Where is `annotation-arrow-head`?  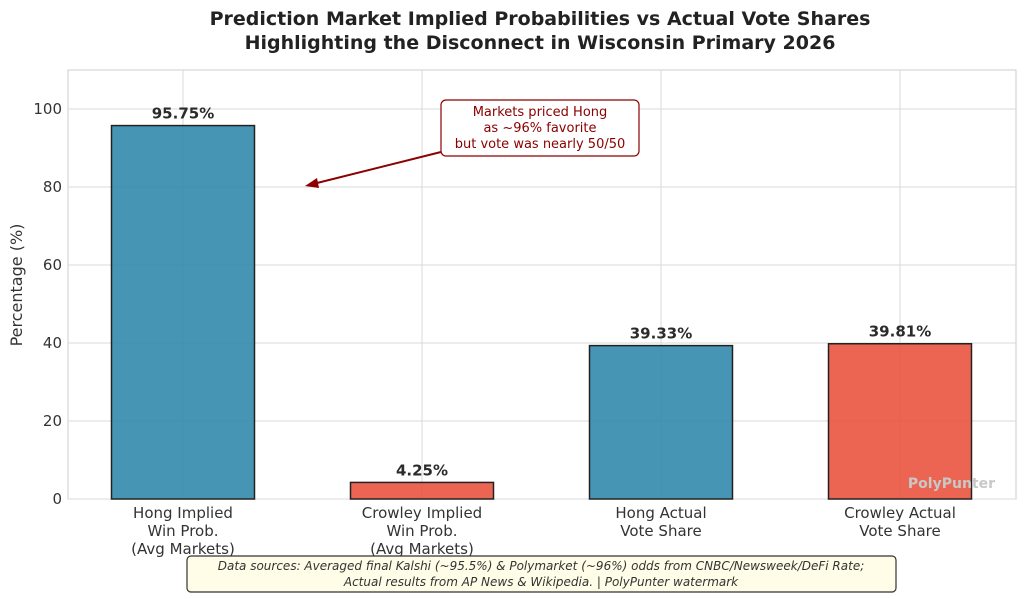
annotation-arrow-head is located at coordinates (312, 183).